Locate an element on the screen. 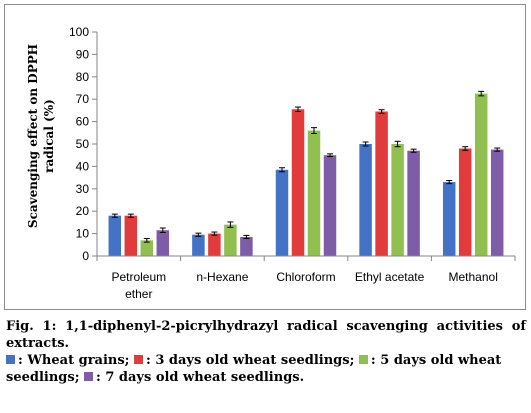 Image resolution: width=531 pixels, height=413 pixels. x-category-label: Methanol is located at coordinates (473, 277).